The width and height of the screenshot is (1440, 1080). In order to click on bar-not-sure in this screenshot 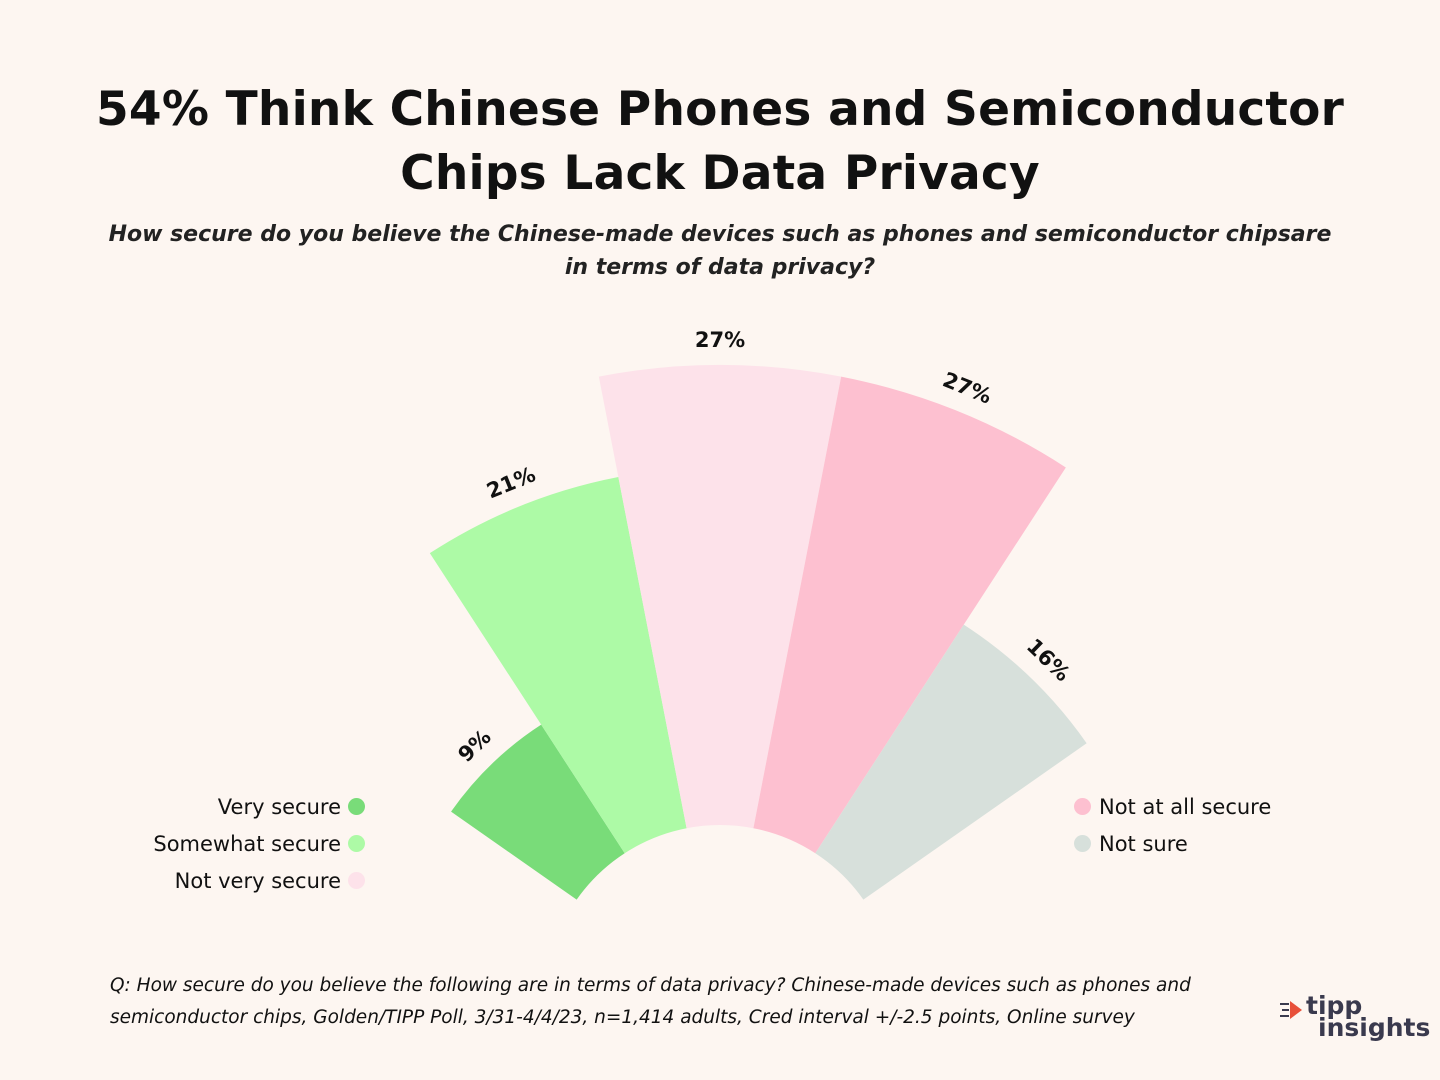, I will do `click(951, 762)`.